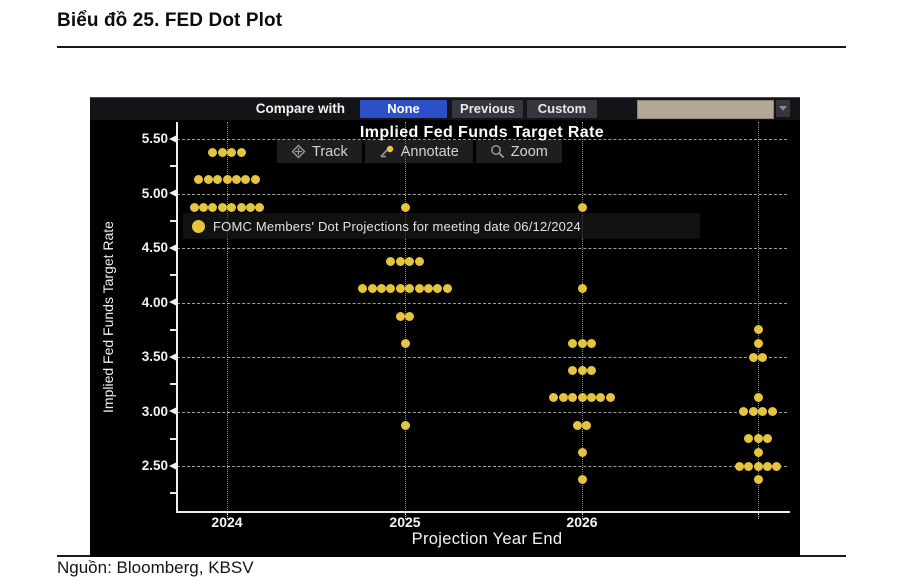 This screenshot has height=578, width=900. Describe the element at coordinates (154, 193) in the screenshot. I see `y-tick-label: 5.00` at that location.